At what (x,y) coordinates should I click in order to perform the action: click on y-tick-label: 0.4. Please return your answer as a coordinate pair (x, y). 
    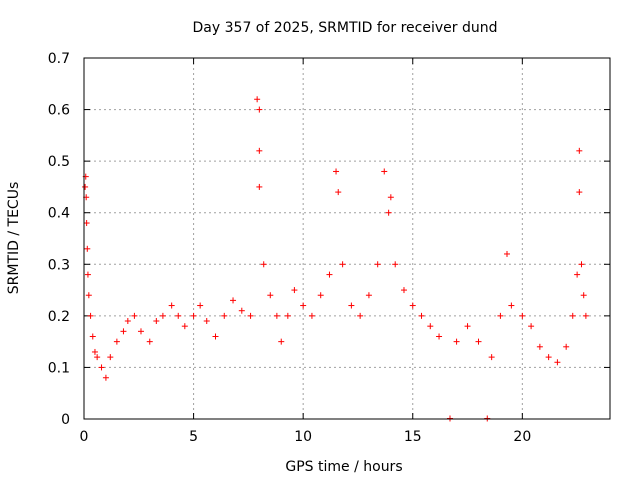
    Looking at the image, I should click on (59, 214).